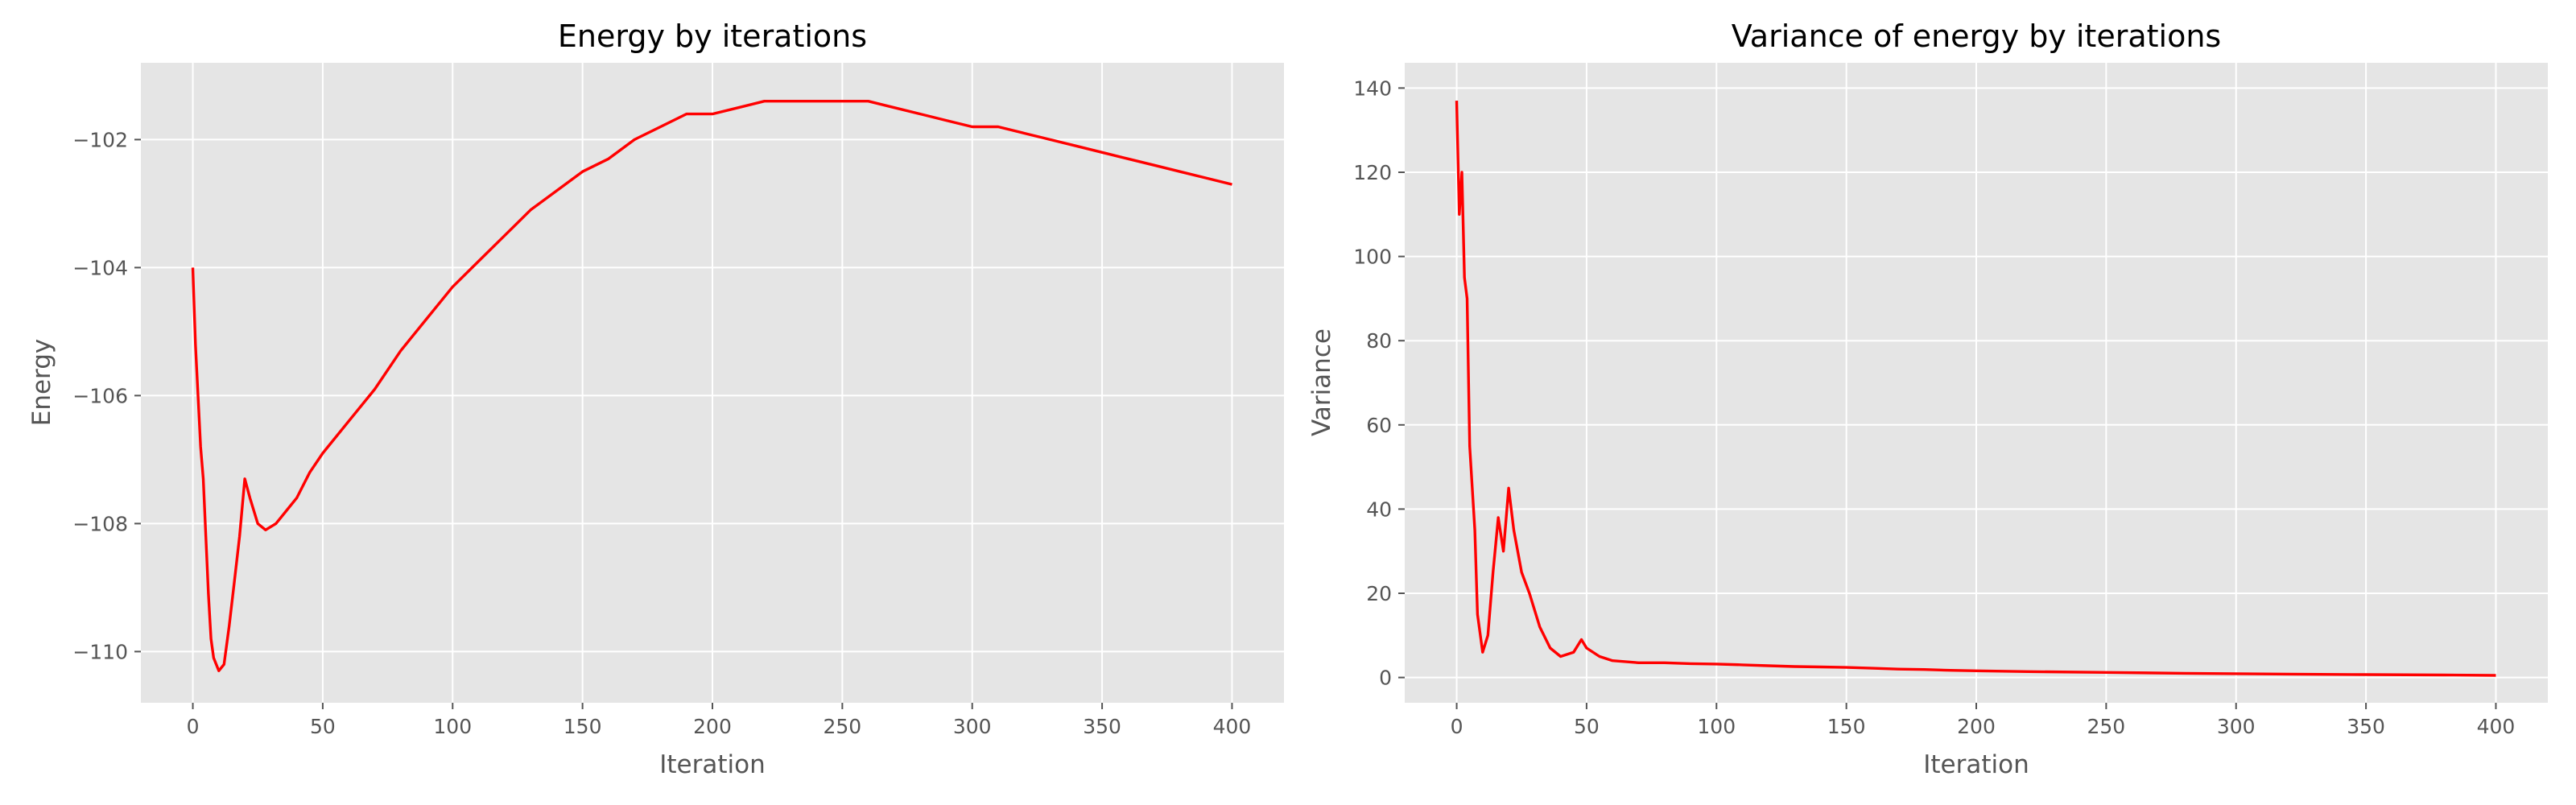 This screenshot has height=805, width=2576. Describe the element at coordinates (1847, 726) in the screenshot. I see `variance-x-tick-label: 150` at that location.